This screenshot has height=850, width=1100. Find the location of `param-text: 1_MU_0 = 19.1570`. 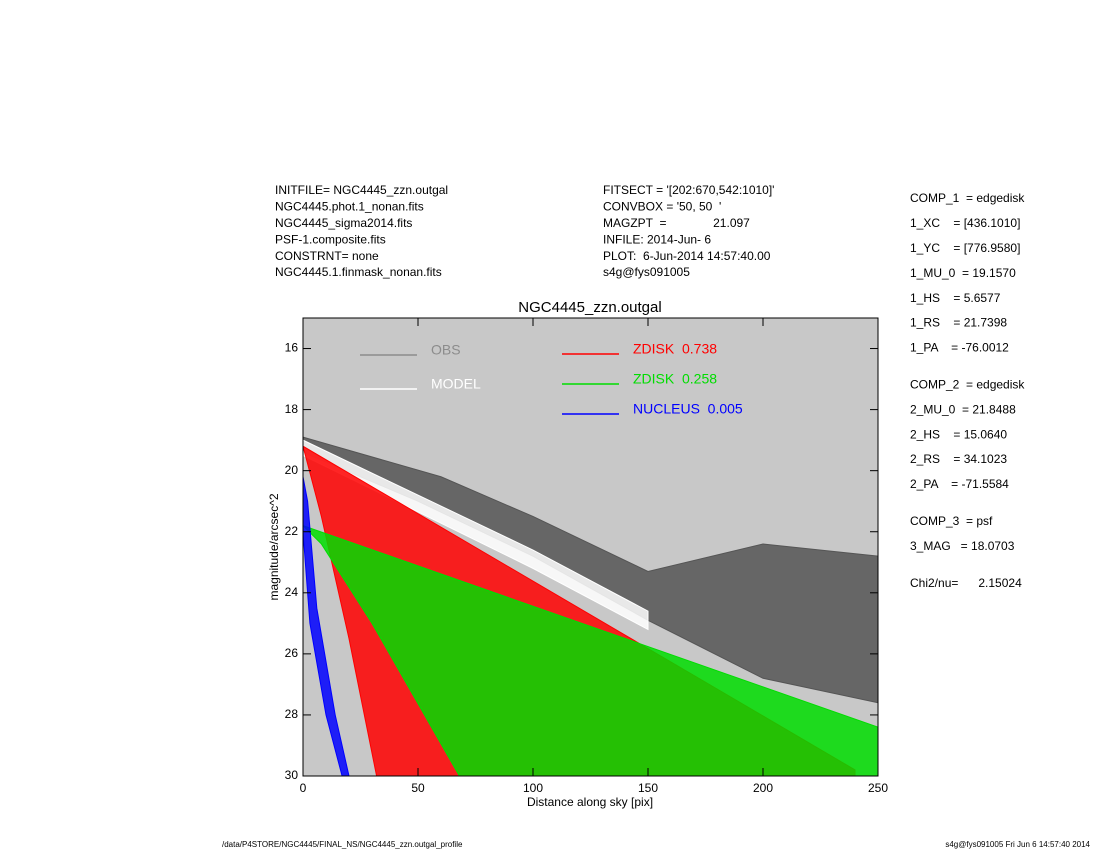

param-text: 1_MU_0 = 19.1570 is located at coordinates (963, 273).